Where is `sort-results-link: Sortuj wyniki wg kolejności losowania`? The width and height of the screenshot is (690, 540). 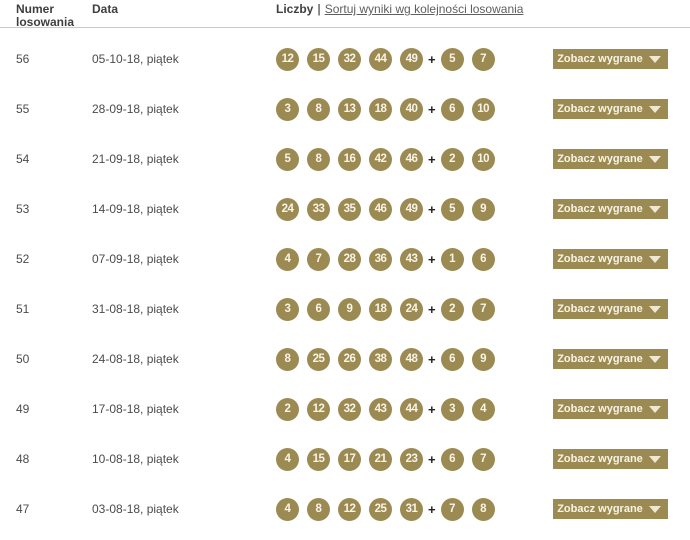 sort-results-link: Sortuj wyniki wg kolejności losowania is located at coordinates (424, 9).